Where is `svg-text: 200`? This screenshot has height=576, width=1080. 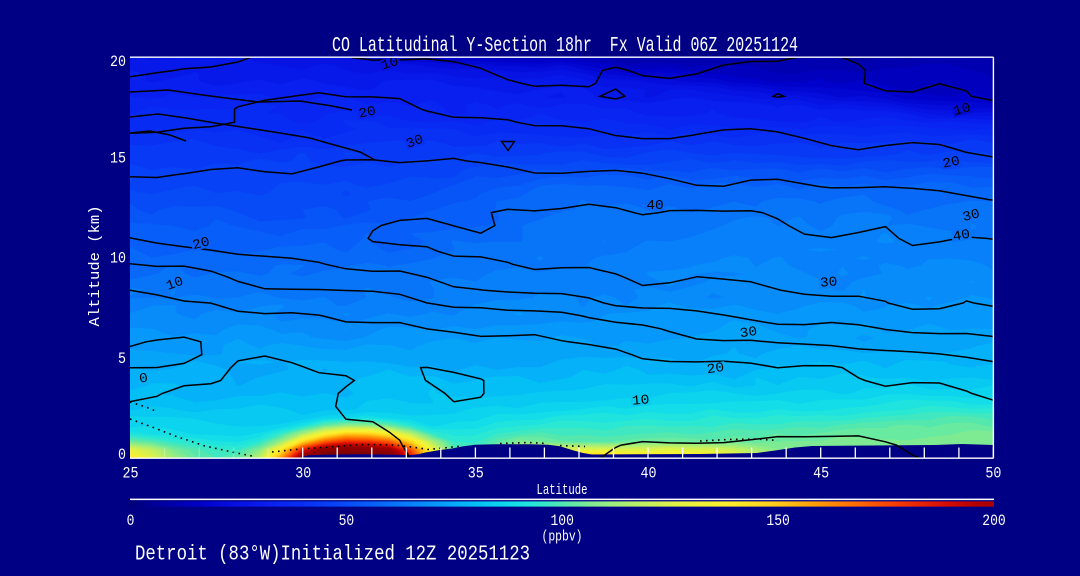
svg-text: 200 is located at coordinates (993, 521).